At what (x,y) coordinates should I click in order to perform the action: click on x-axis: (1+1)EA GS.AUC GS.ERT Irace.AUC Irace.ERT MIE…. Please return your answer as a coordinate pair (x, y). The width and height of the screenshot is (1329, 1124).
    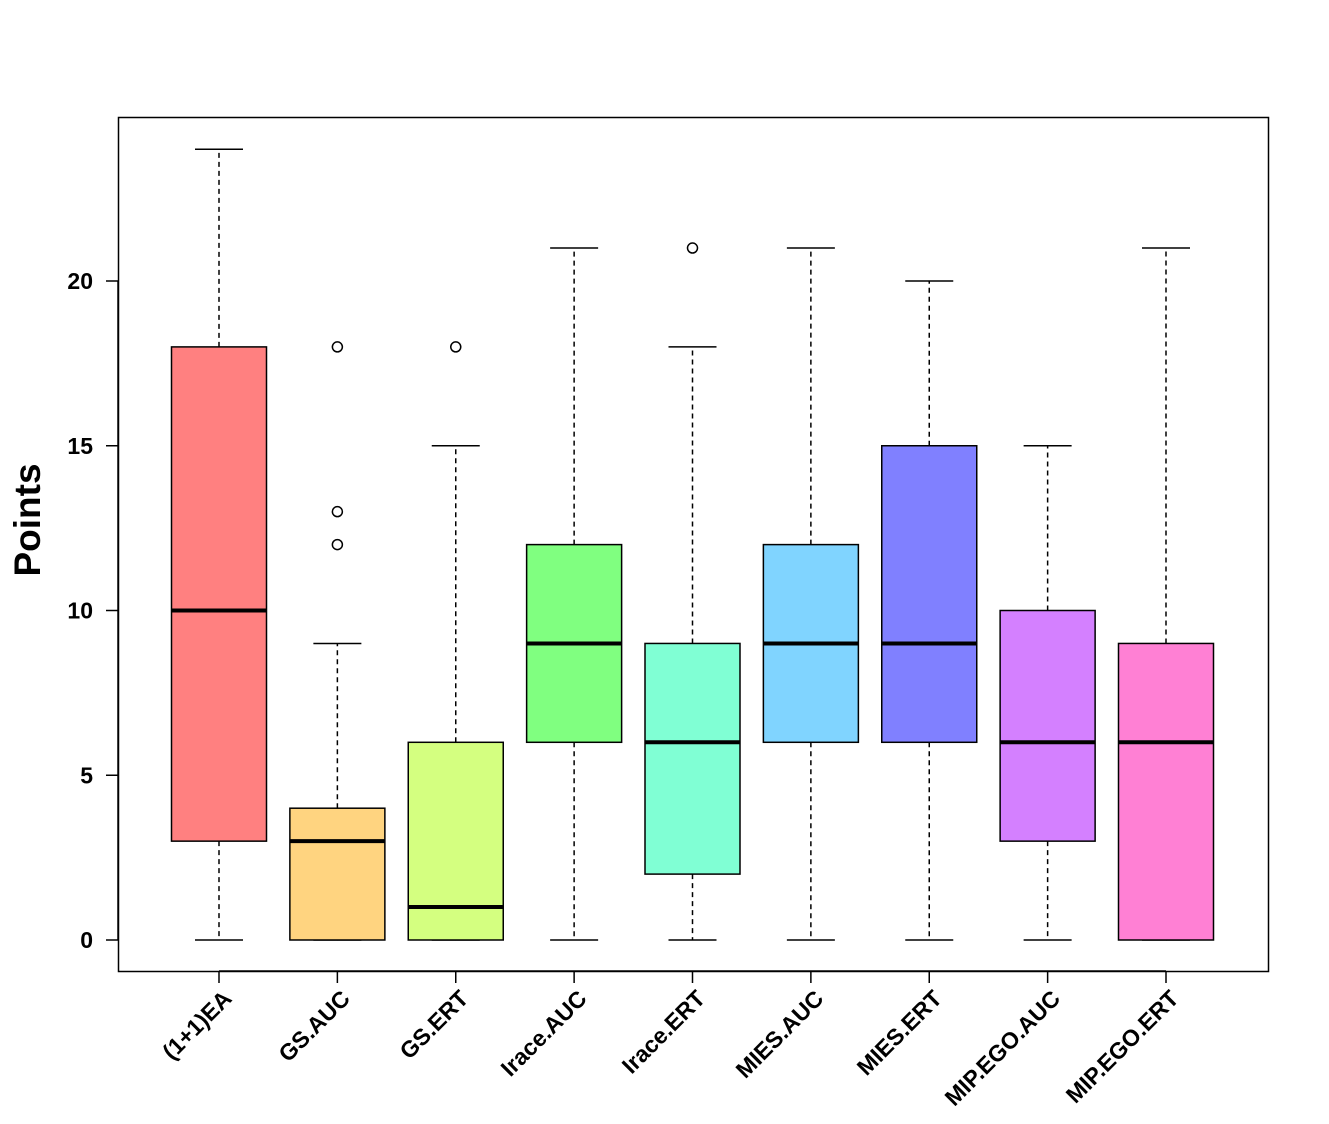
    Looking at the image, I should click on (670, 1040).